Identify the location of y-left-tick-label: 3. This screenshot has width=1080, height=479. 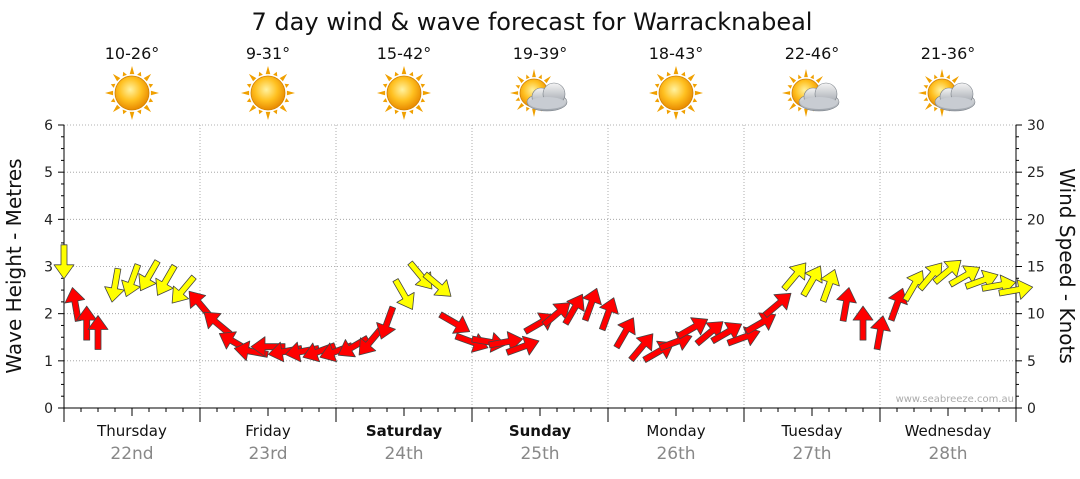
(48, 268).